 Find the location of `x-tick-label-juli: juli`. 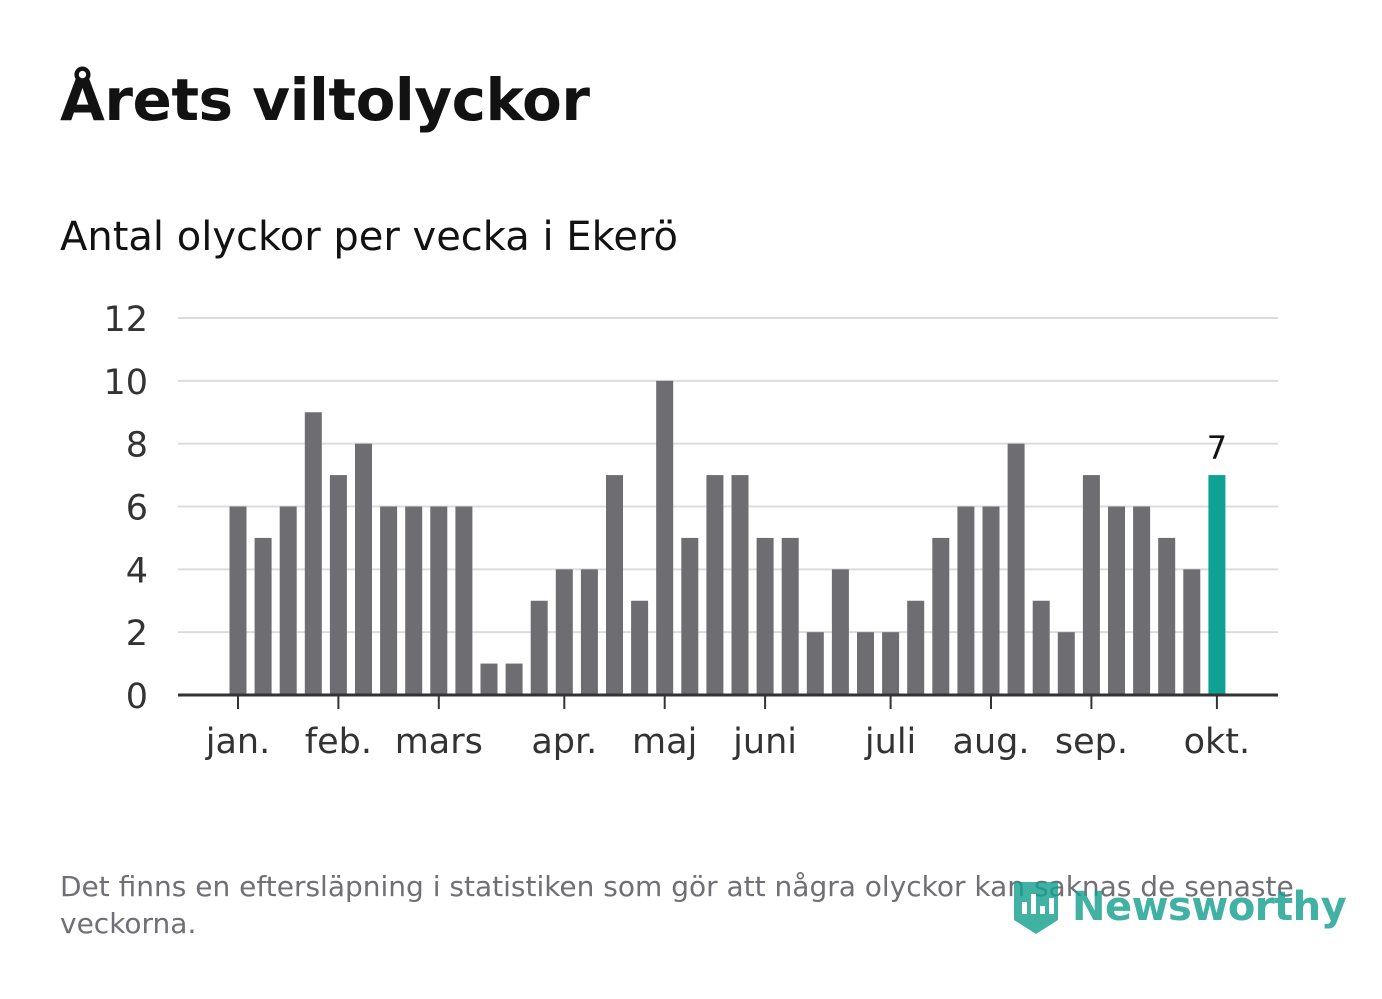

x-tick-label-juli: juli is located at coordinates (890, 742).